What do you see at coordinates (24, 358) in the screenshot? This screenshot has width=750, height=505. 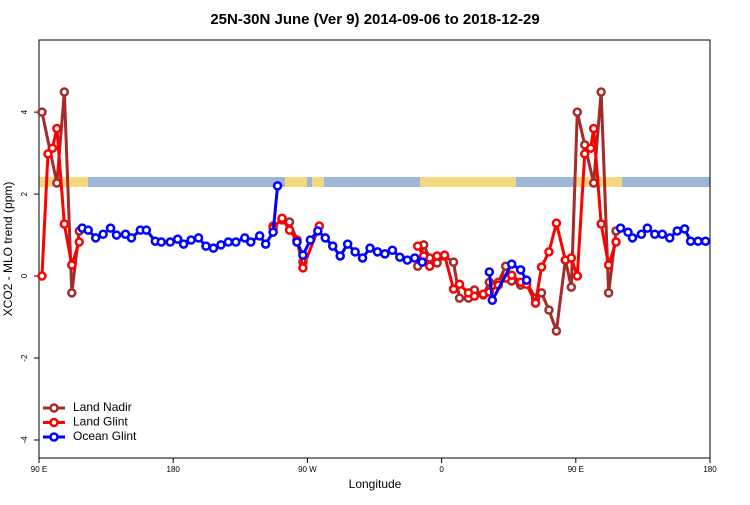 I see `y-tick-label: -2` at bounding box center [24, 358].